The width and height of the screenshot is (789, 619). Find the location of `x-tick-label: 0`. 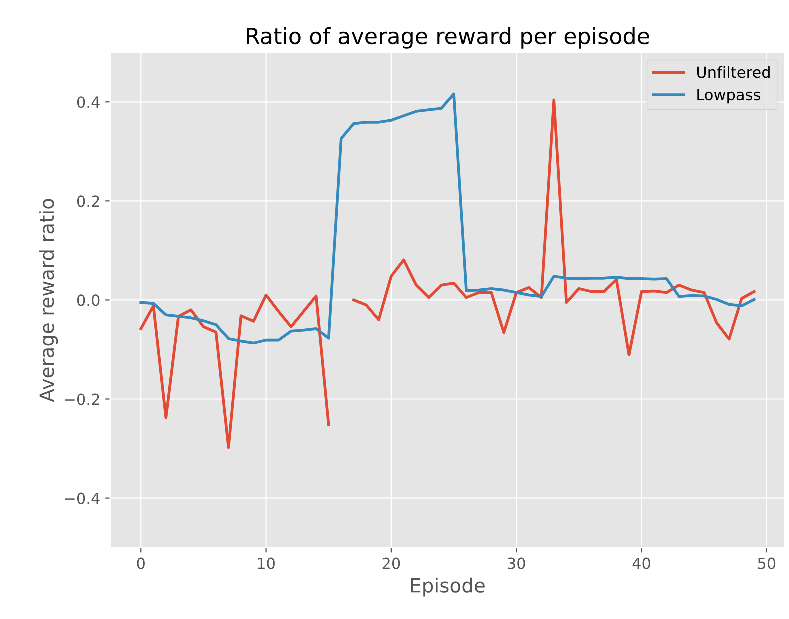

x-tick-label: 0 is located at coordinates (141, 564).